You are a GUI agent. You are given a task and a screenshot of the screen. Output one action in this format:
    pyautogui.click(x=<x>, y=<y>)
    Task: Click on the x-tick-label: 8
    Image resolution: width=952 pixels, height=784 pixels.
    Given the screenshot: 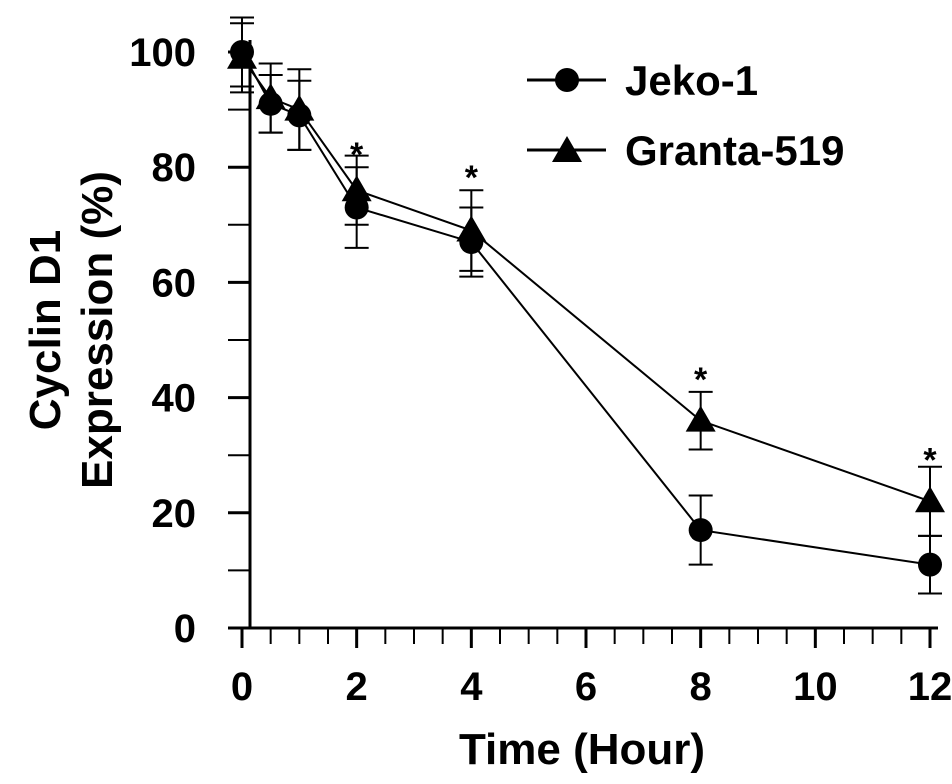 What is the action you would take?
    pyautogui.click(x=701, y=687)
    